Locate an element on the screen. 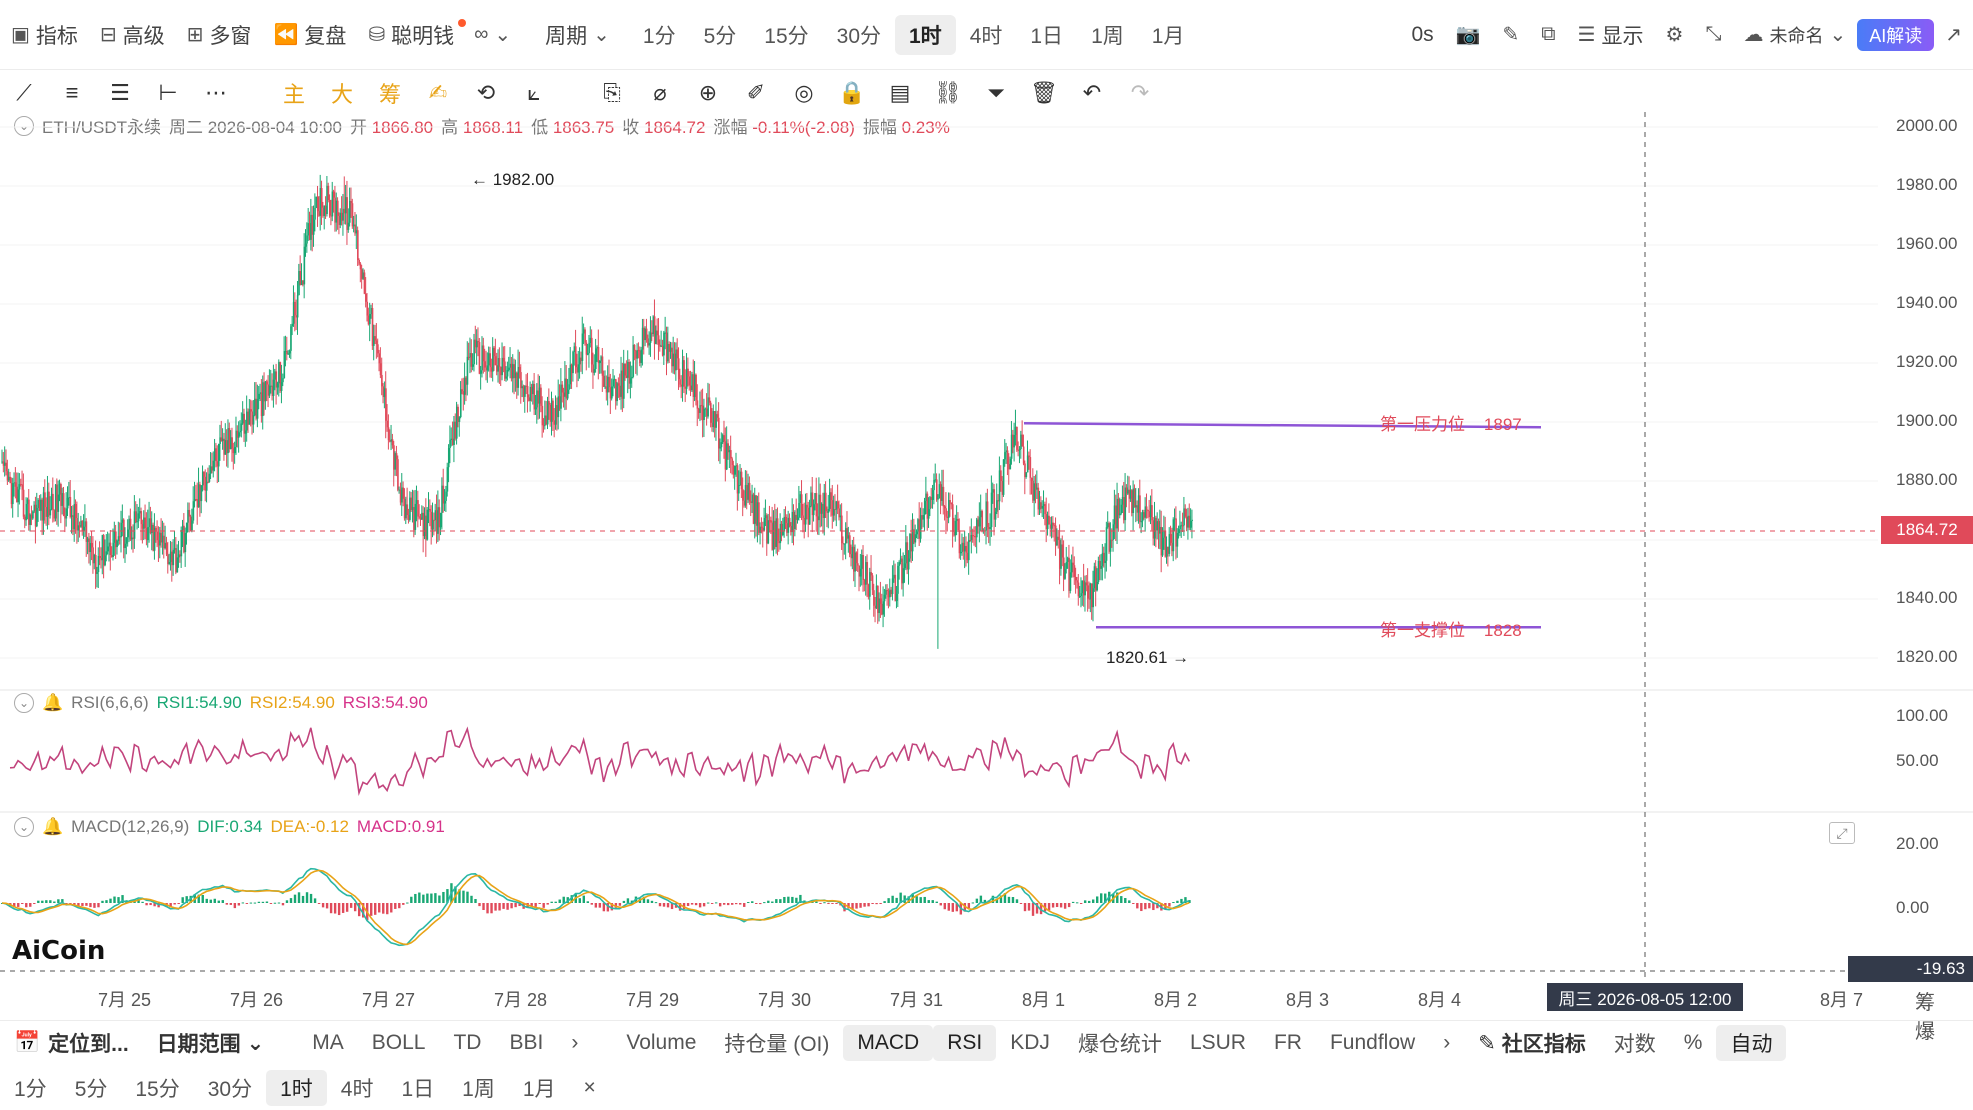  horizontal-lines-tool-icon: ☰ is located at coordinates (120, 92).